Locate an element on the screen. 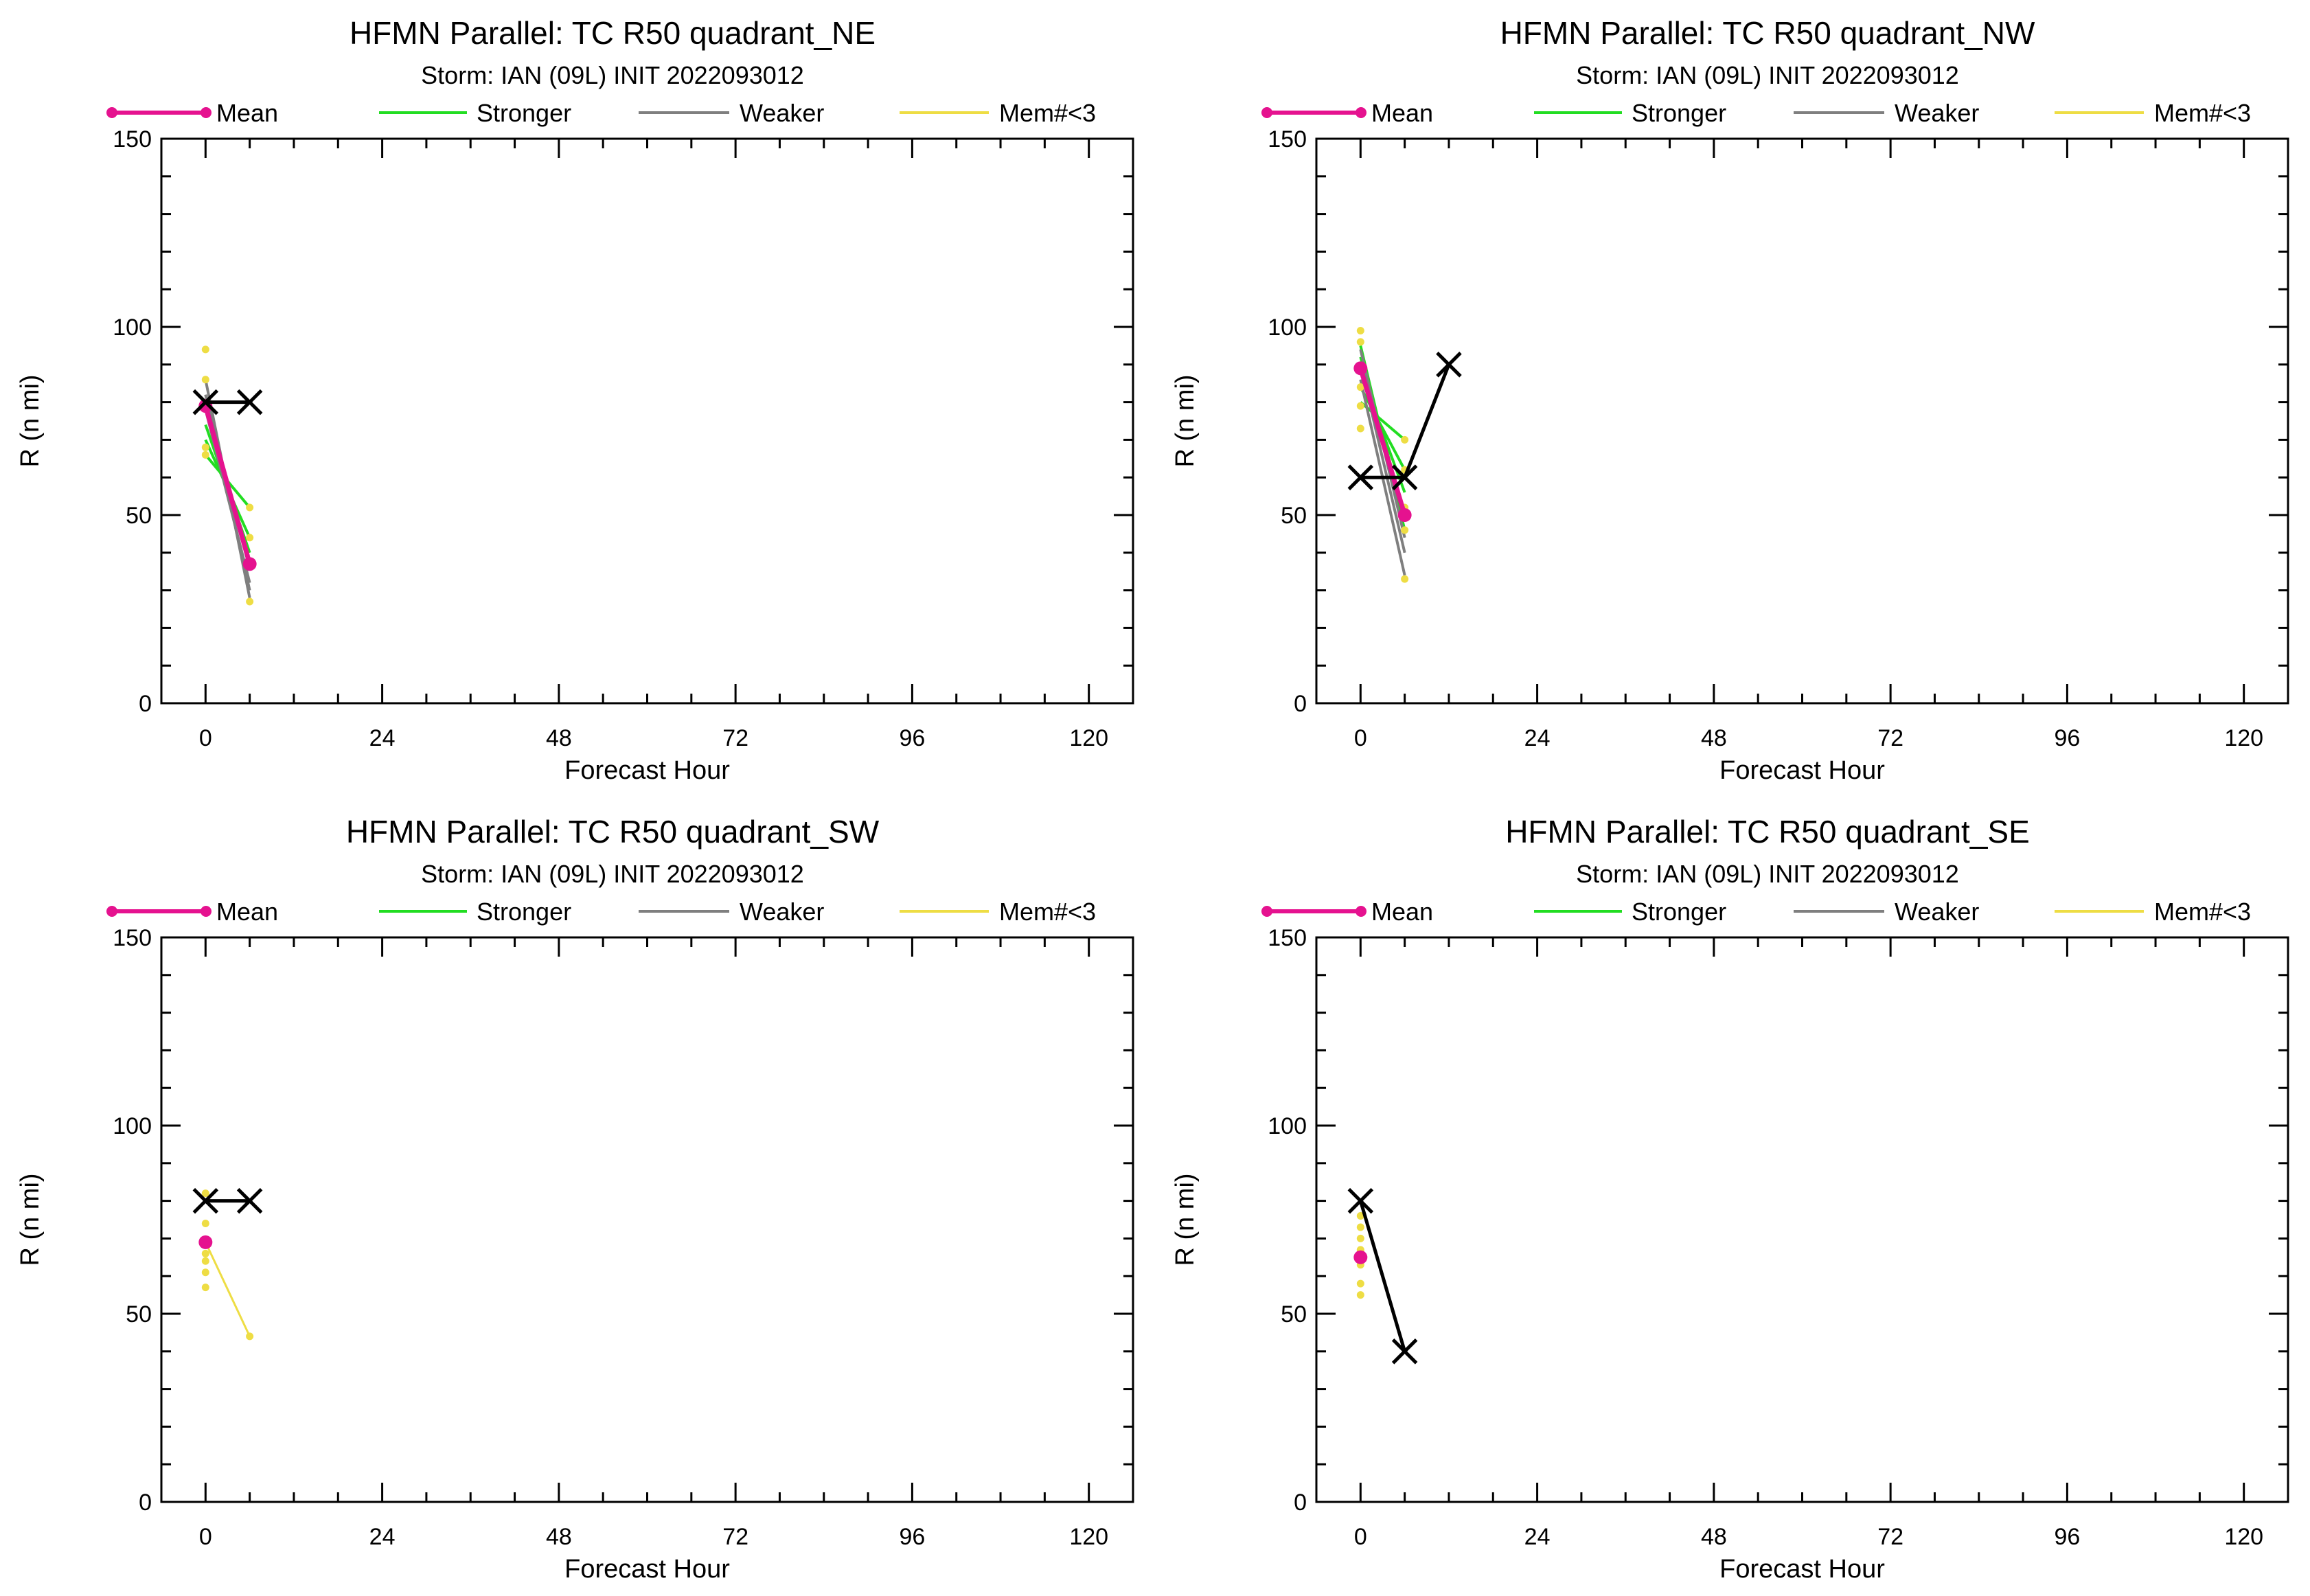 This screenshot has width=2310, height=1596. chart-title: HFMN Parallel: TC R50 quadrant_NW is located at coordinates (1768, 33).